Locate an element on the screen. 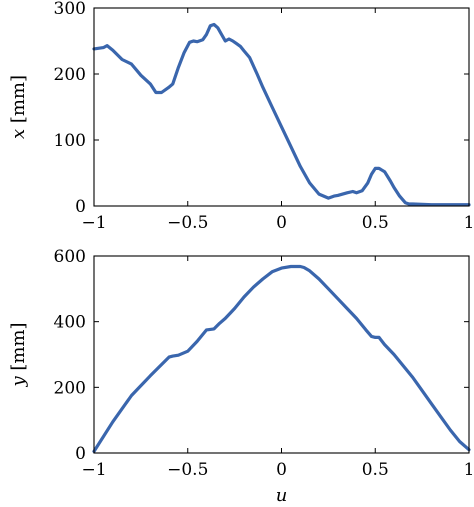  y-axis-label: y [mm] is located at coordinates (18, 354).